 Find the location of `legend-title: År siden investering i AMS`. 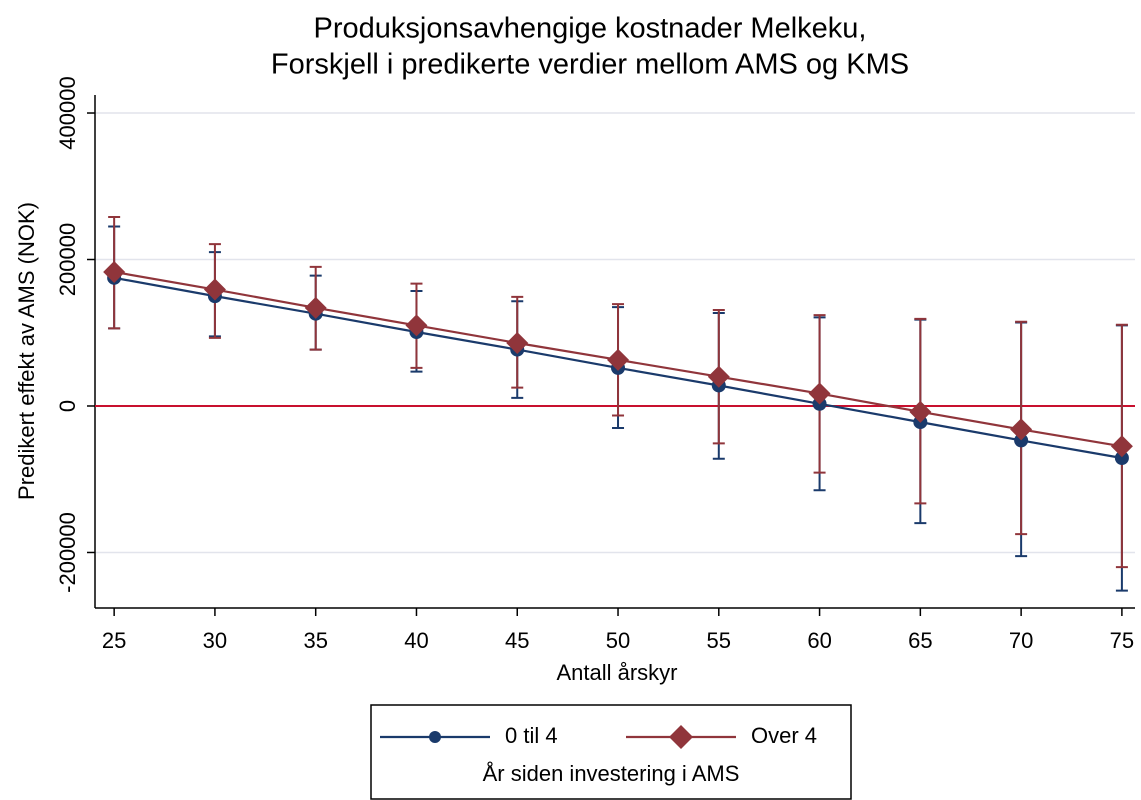

legend-title: År siden investering i AMS is located at coordinates (611, 773).